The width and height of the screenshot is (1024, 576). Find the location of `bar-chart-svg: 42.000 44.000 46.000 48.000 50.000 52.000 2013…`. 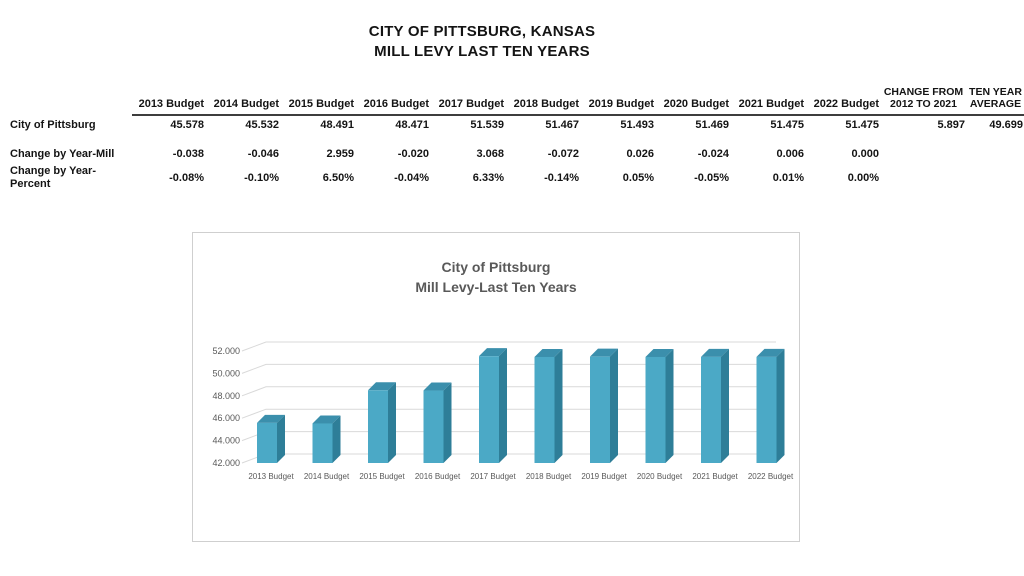

bar-chart-svg: 42.000 44.000 46.000 48.000 50.000 52.000 2013… is located at coordinates (503, 411).